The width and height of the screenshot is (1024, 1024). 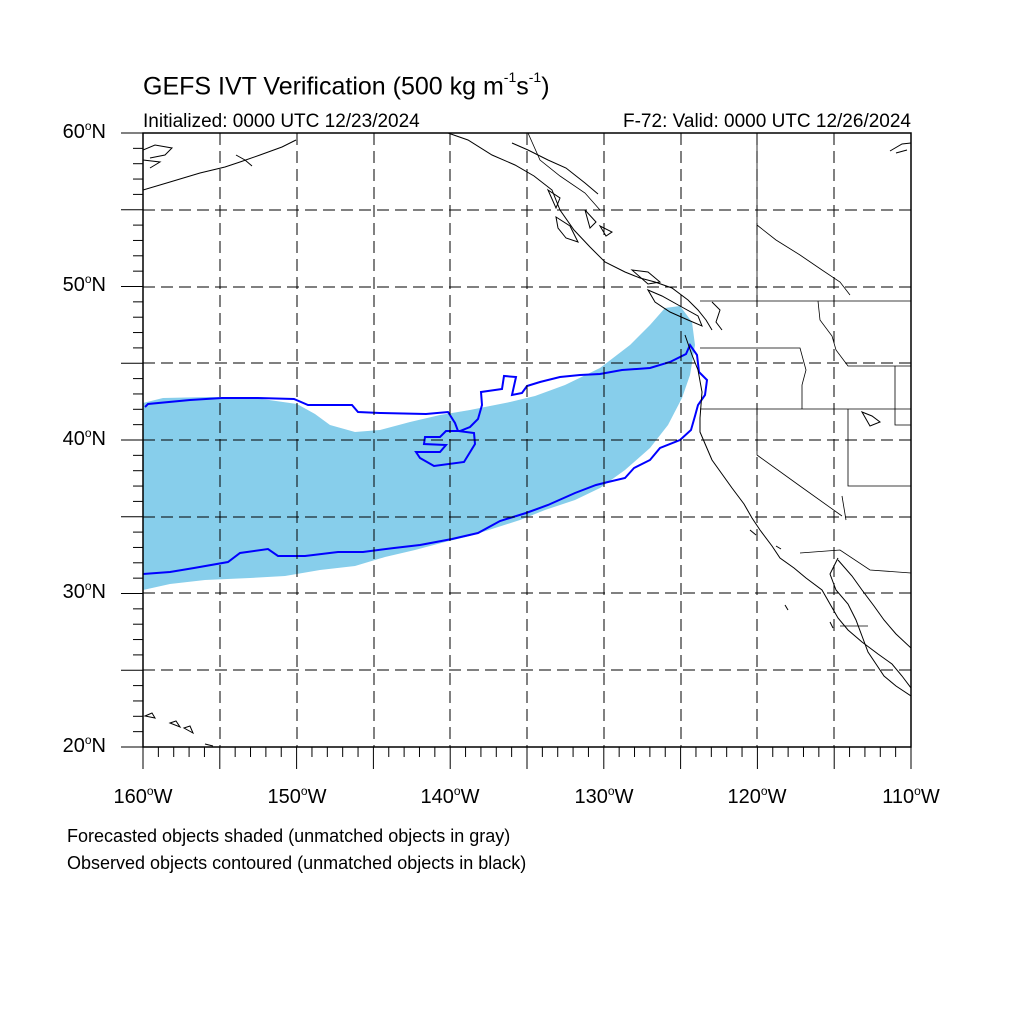 What do you see at coordinates (346, 85) in the screenshot?
I see `chart-title: GEFS IVT Verification (500 kg m-1s-1)` at bounding box center [346, 85].